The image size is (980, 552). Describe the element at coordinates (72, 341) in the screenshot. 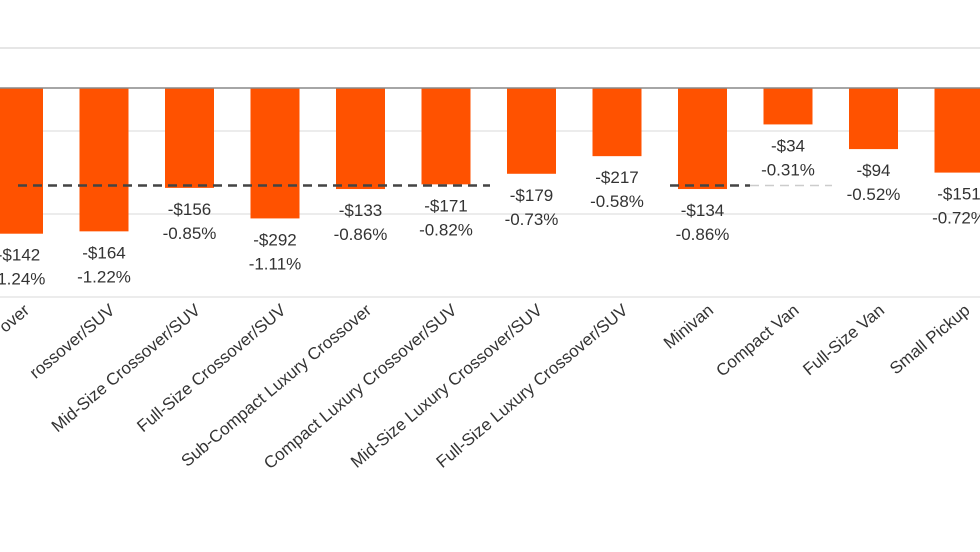

I see `category-label: rossover/SUV` at that location.